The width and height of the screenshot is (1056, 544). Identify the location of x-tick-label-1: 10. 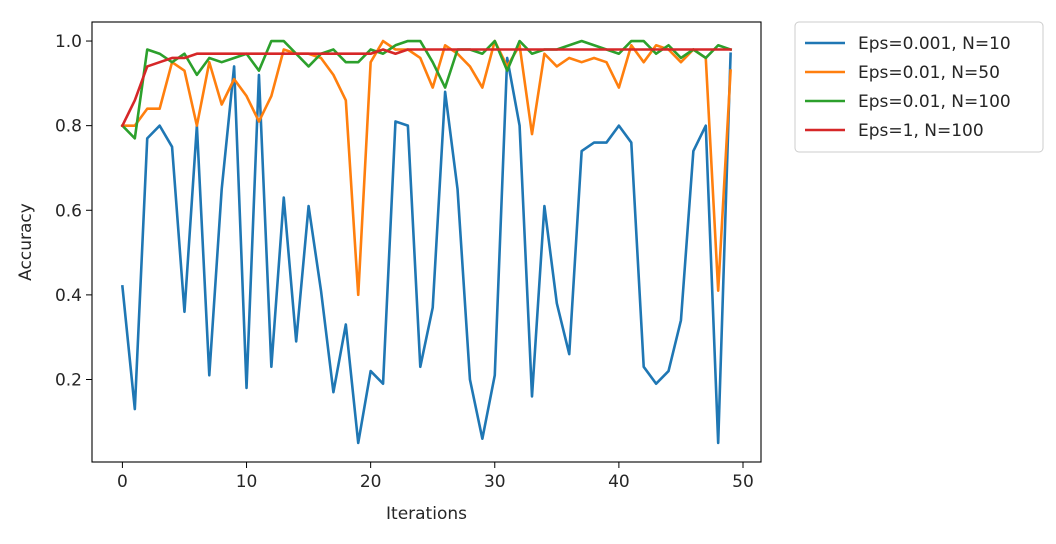
(247, 482).